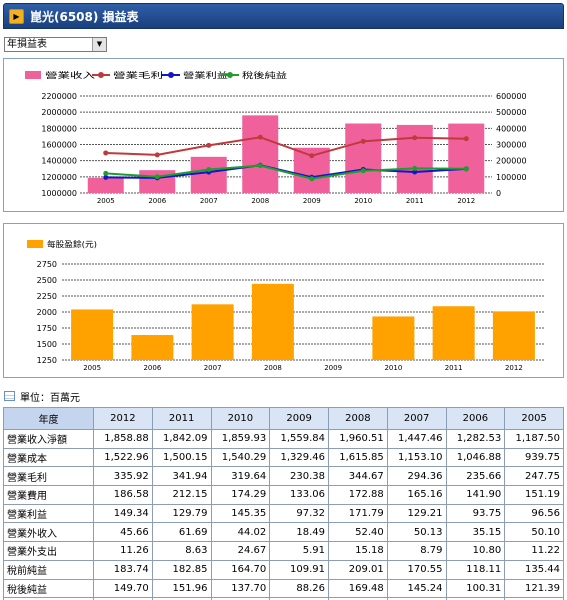 Image resolution: width=567 pixels, height=600 pixels. Describe the element at coordinates (475, 598) in the screenshot. I see `table-cell: 1.64` at that location.